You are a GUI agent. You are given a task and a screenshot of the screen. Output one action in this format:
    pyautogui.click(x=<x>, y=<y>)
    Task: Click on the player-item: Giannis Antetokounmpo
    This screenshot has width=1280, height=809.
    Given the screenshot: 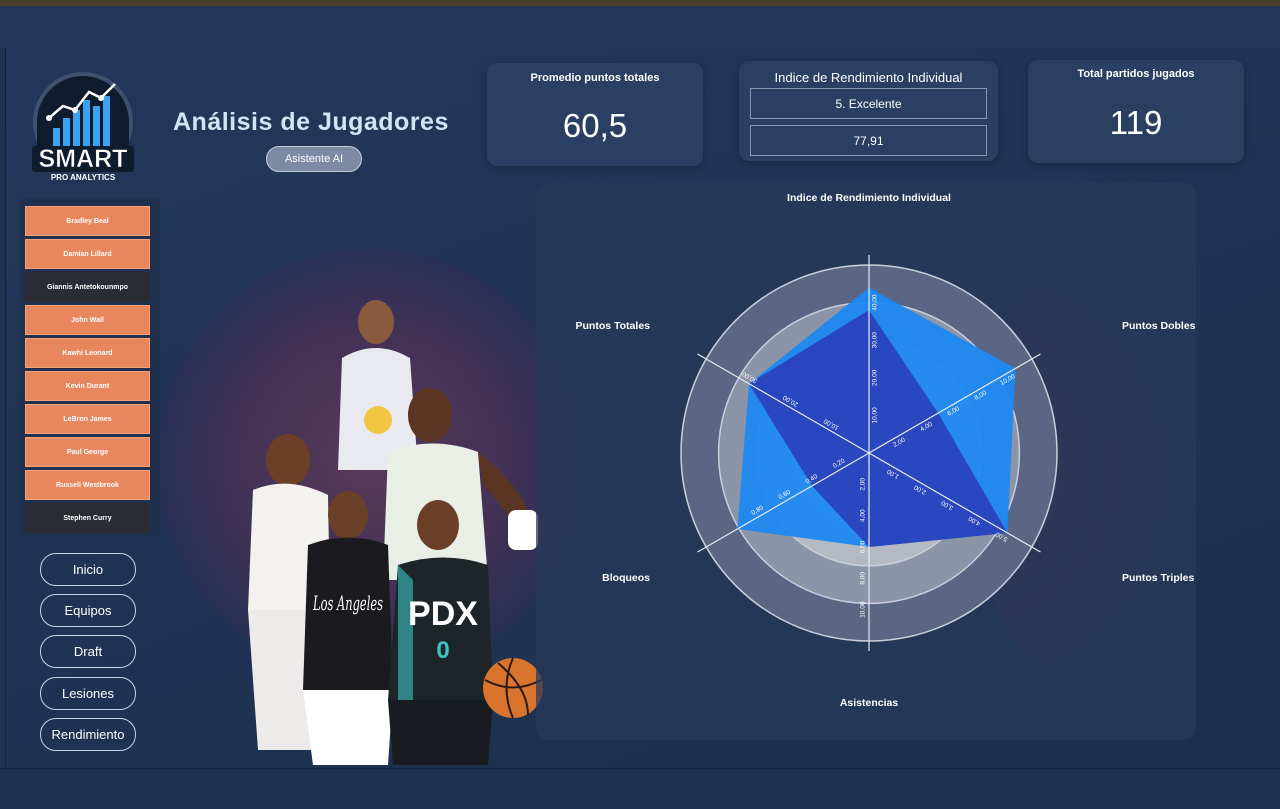 What is the action you would take?
    pyautogui.click(x=87, y=287)
    